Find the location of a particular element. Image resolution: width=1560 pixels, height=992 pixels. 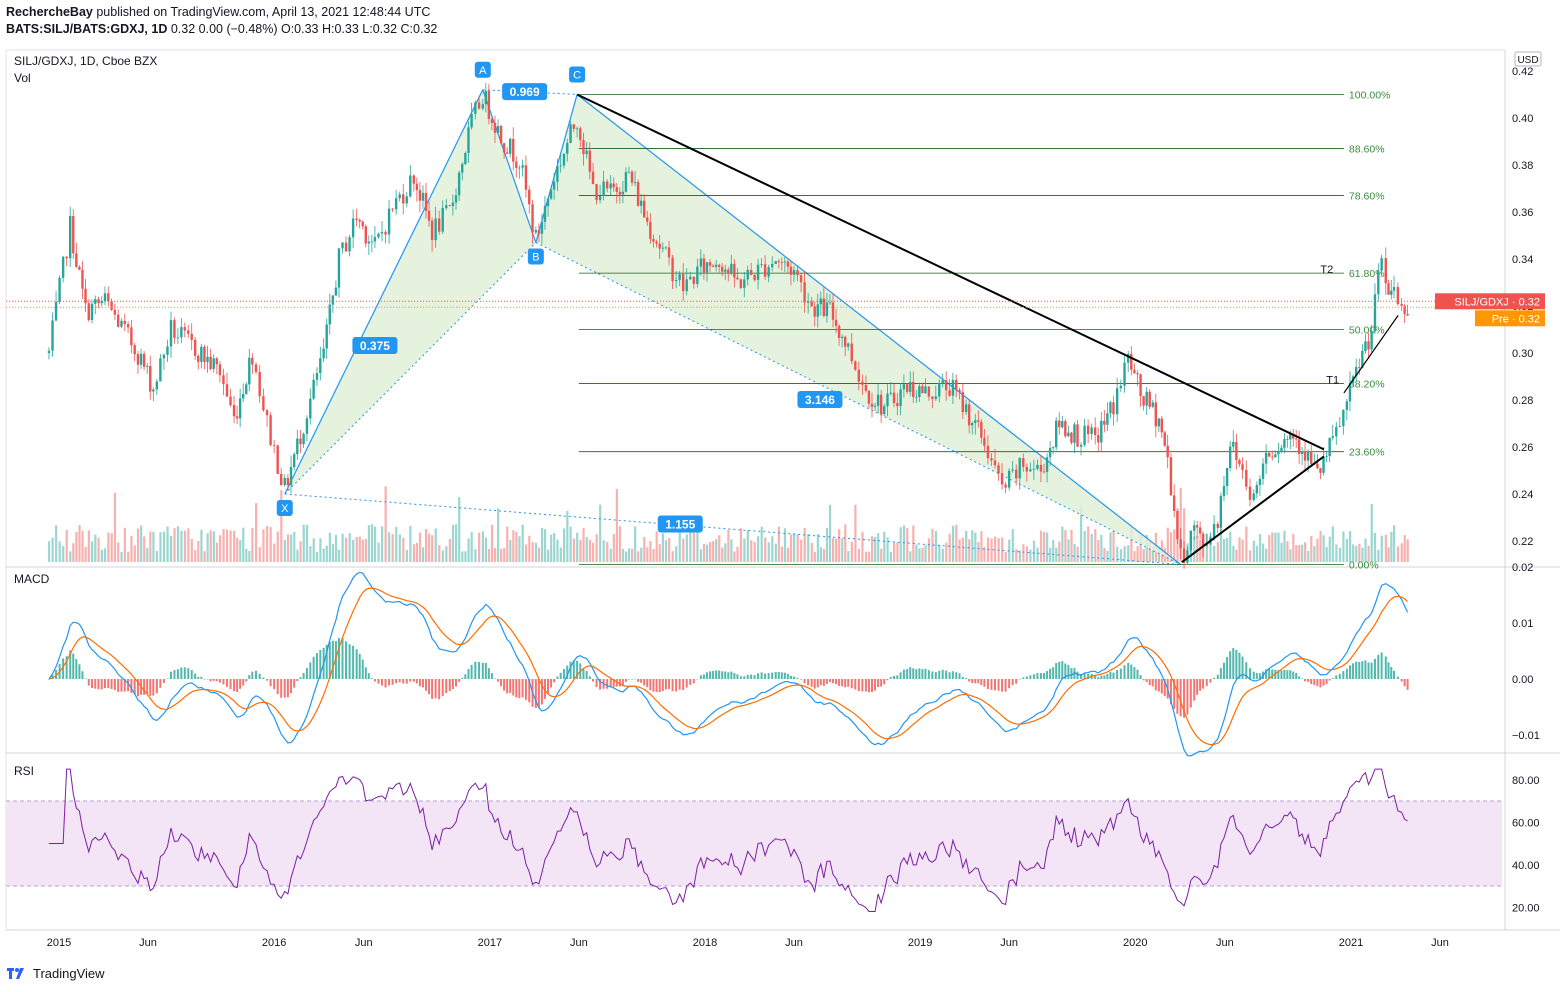

time-tick-label: 2018 is located at coordinates (705, 943).